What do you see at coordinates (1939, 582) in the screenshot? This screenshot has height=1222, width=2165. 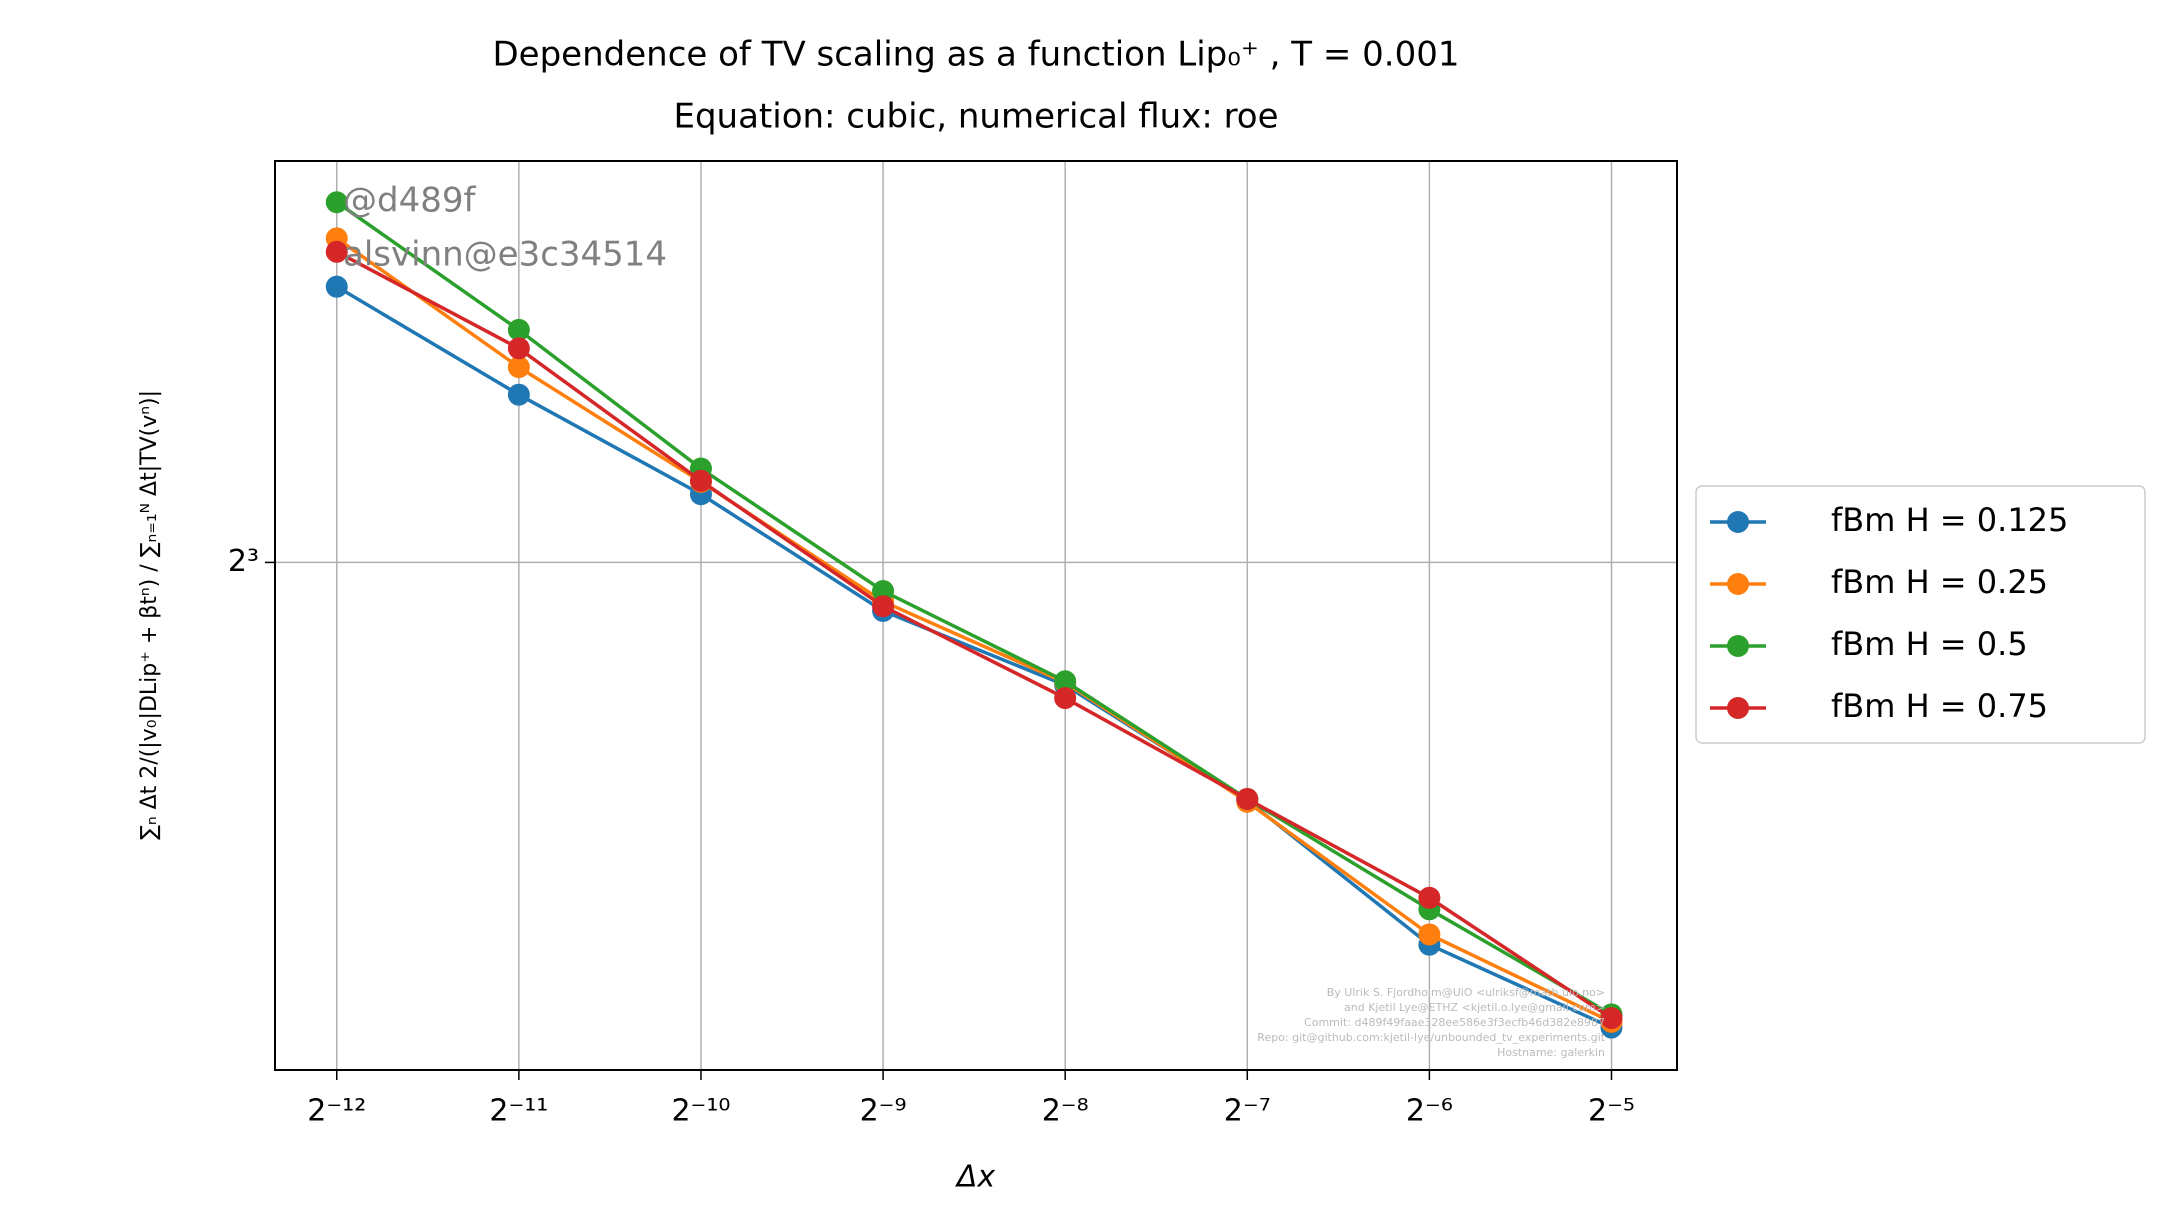 I see `legend-label: fBm H = 0.25` at bounding box center [1939, 582].